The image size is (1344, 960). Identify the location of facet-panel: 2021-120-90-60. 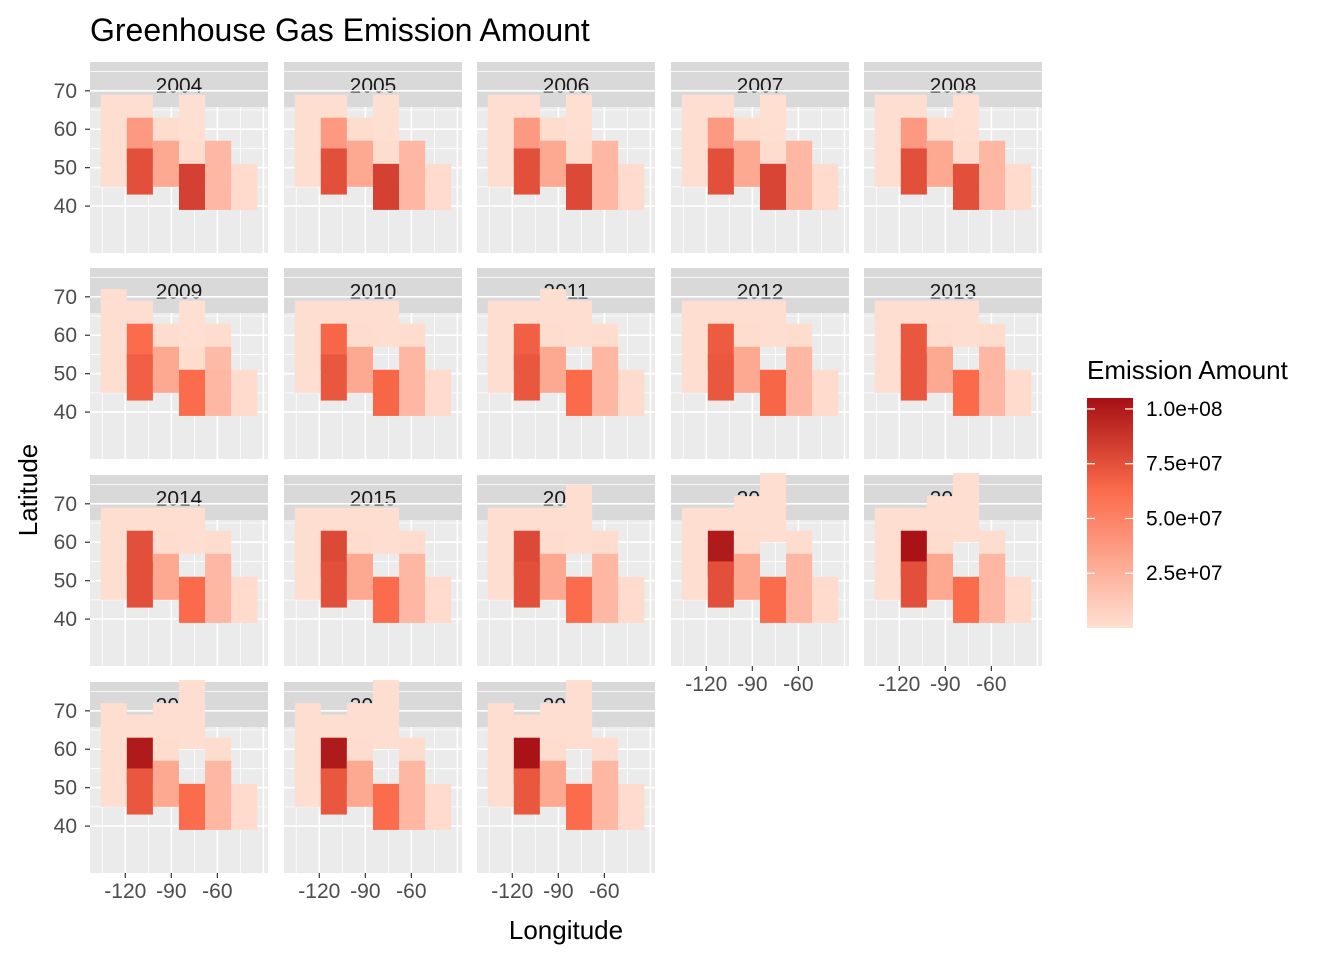
(566, 791).